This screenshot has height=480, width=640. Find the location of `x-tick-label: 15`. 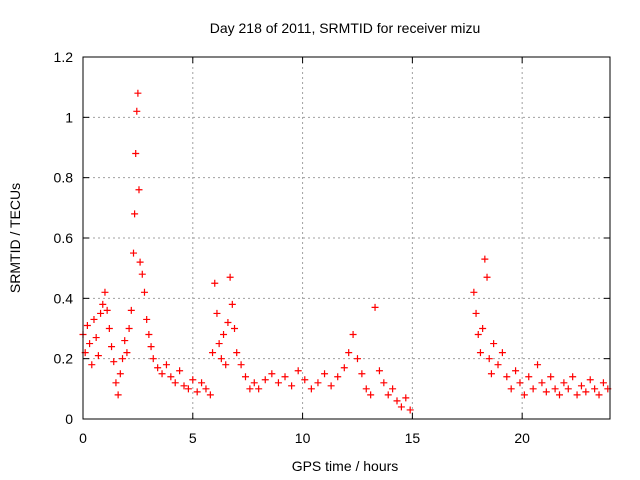

x-tick-label: 15 is located at coordinates (413, 438).